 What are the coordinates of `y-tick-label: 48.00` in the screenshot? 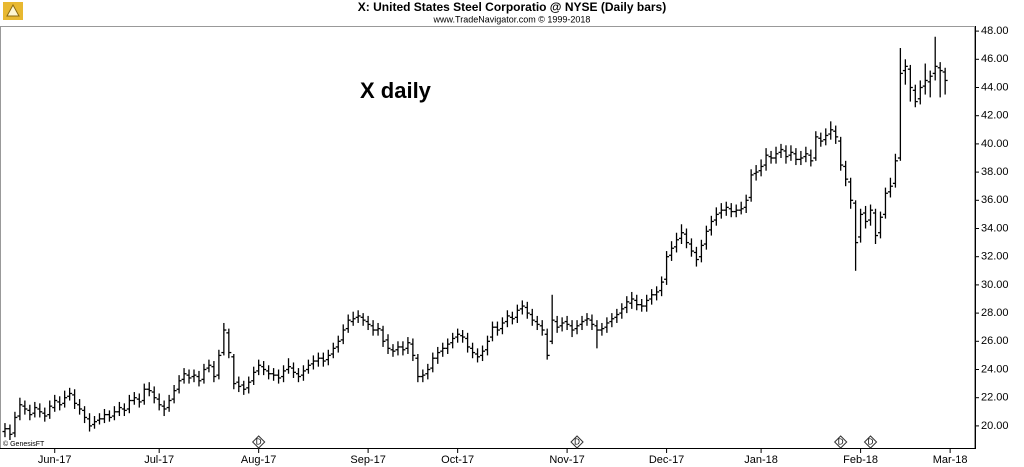 It's located at (995, 31).